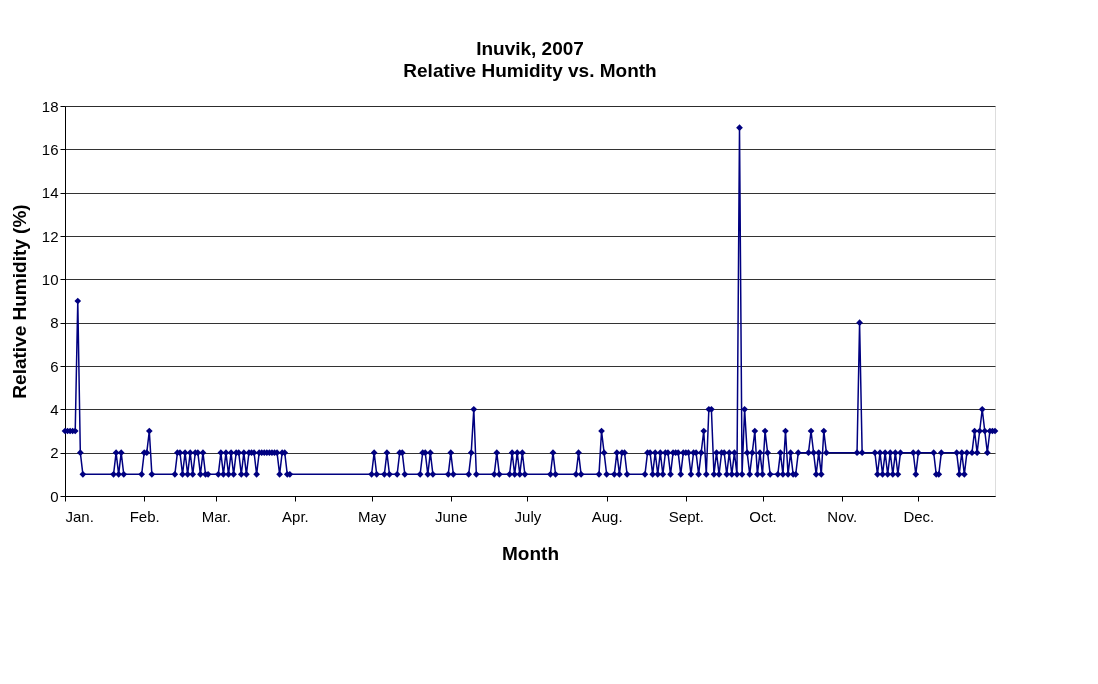 This screenshot has width=1098, height=684. What do you see at coordinates (54, 453) in the screenshot?
I see `y-tick-label: 2` at bounding box center [54, 453].